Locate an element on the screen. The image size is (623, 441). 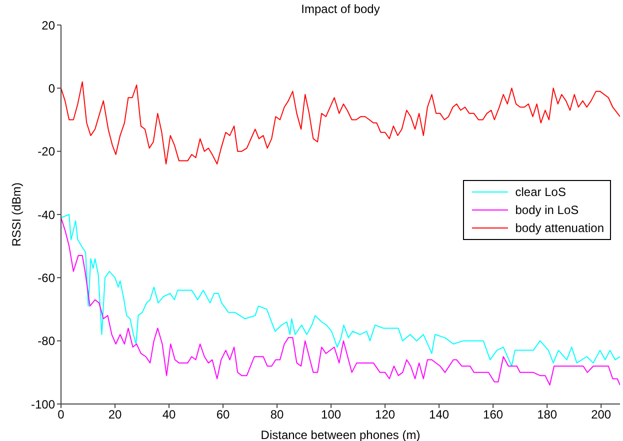
chart-title: Impact of body is located at coordinates (340, 9).